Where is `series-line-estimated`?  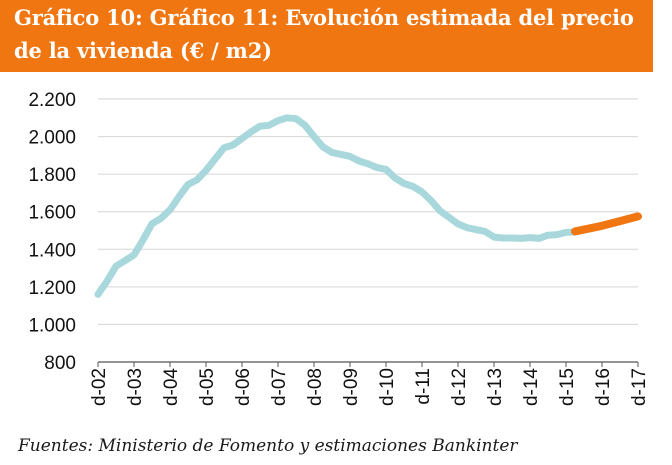 series-line-estimated is located at coordinates (606, 224).